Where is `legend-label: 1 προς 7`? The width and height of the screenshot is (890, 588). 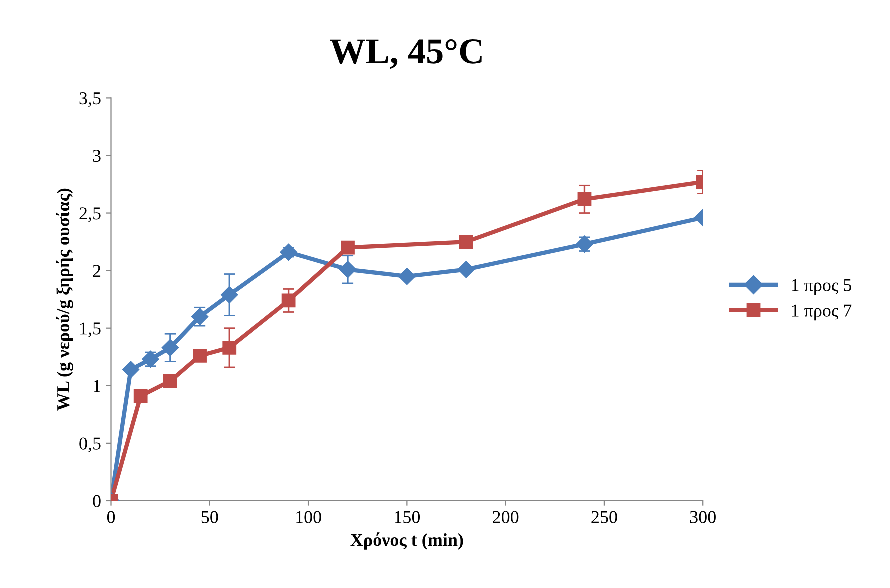
legend-label: 1 προς 7 is located at coordinates (822, 312).